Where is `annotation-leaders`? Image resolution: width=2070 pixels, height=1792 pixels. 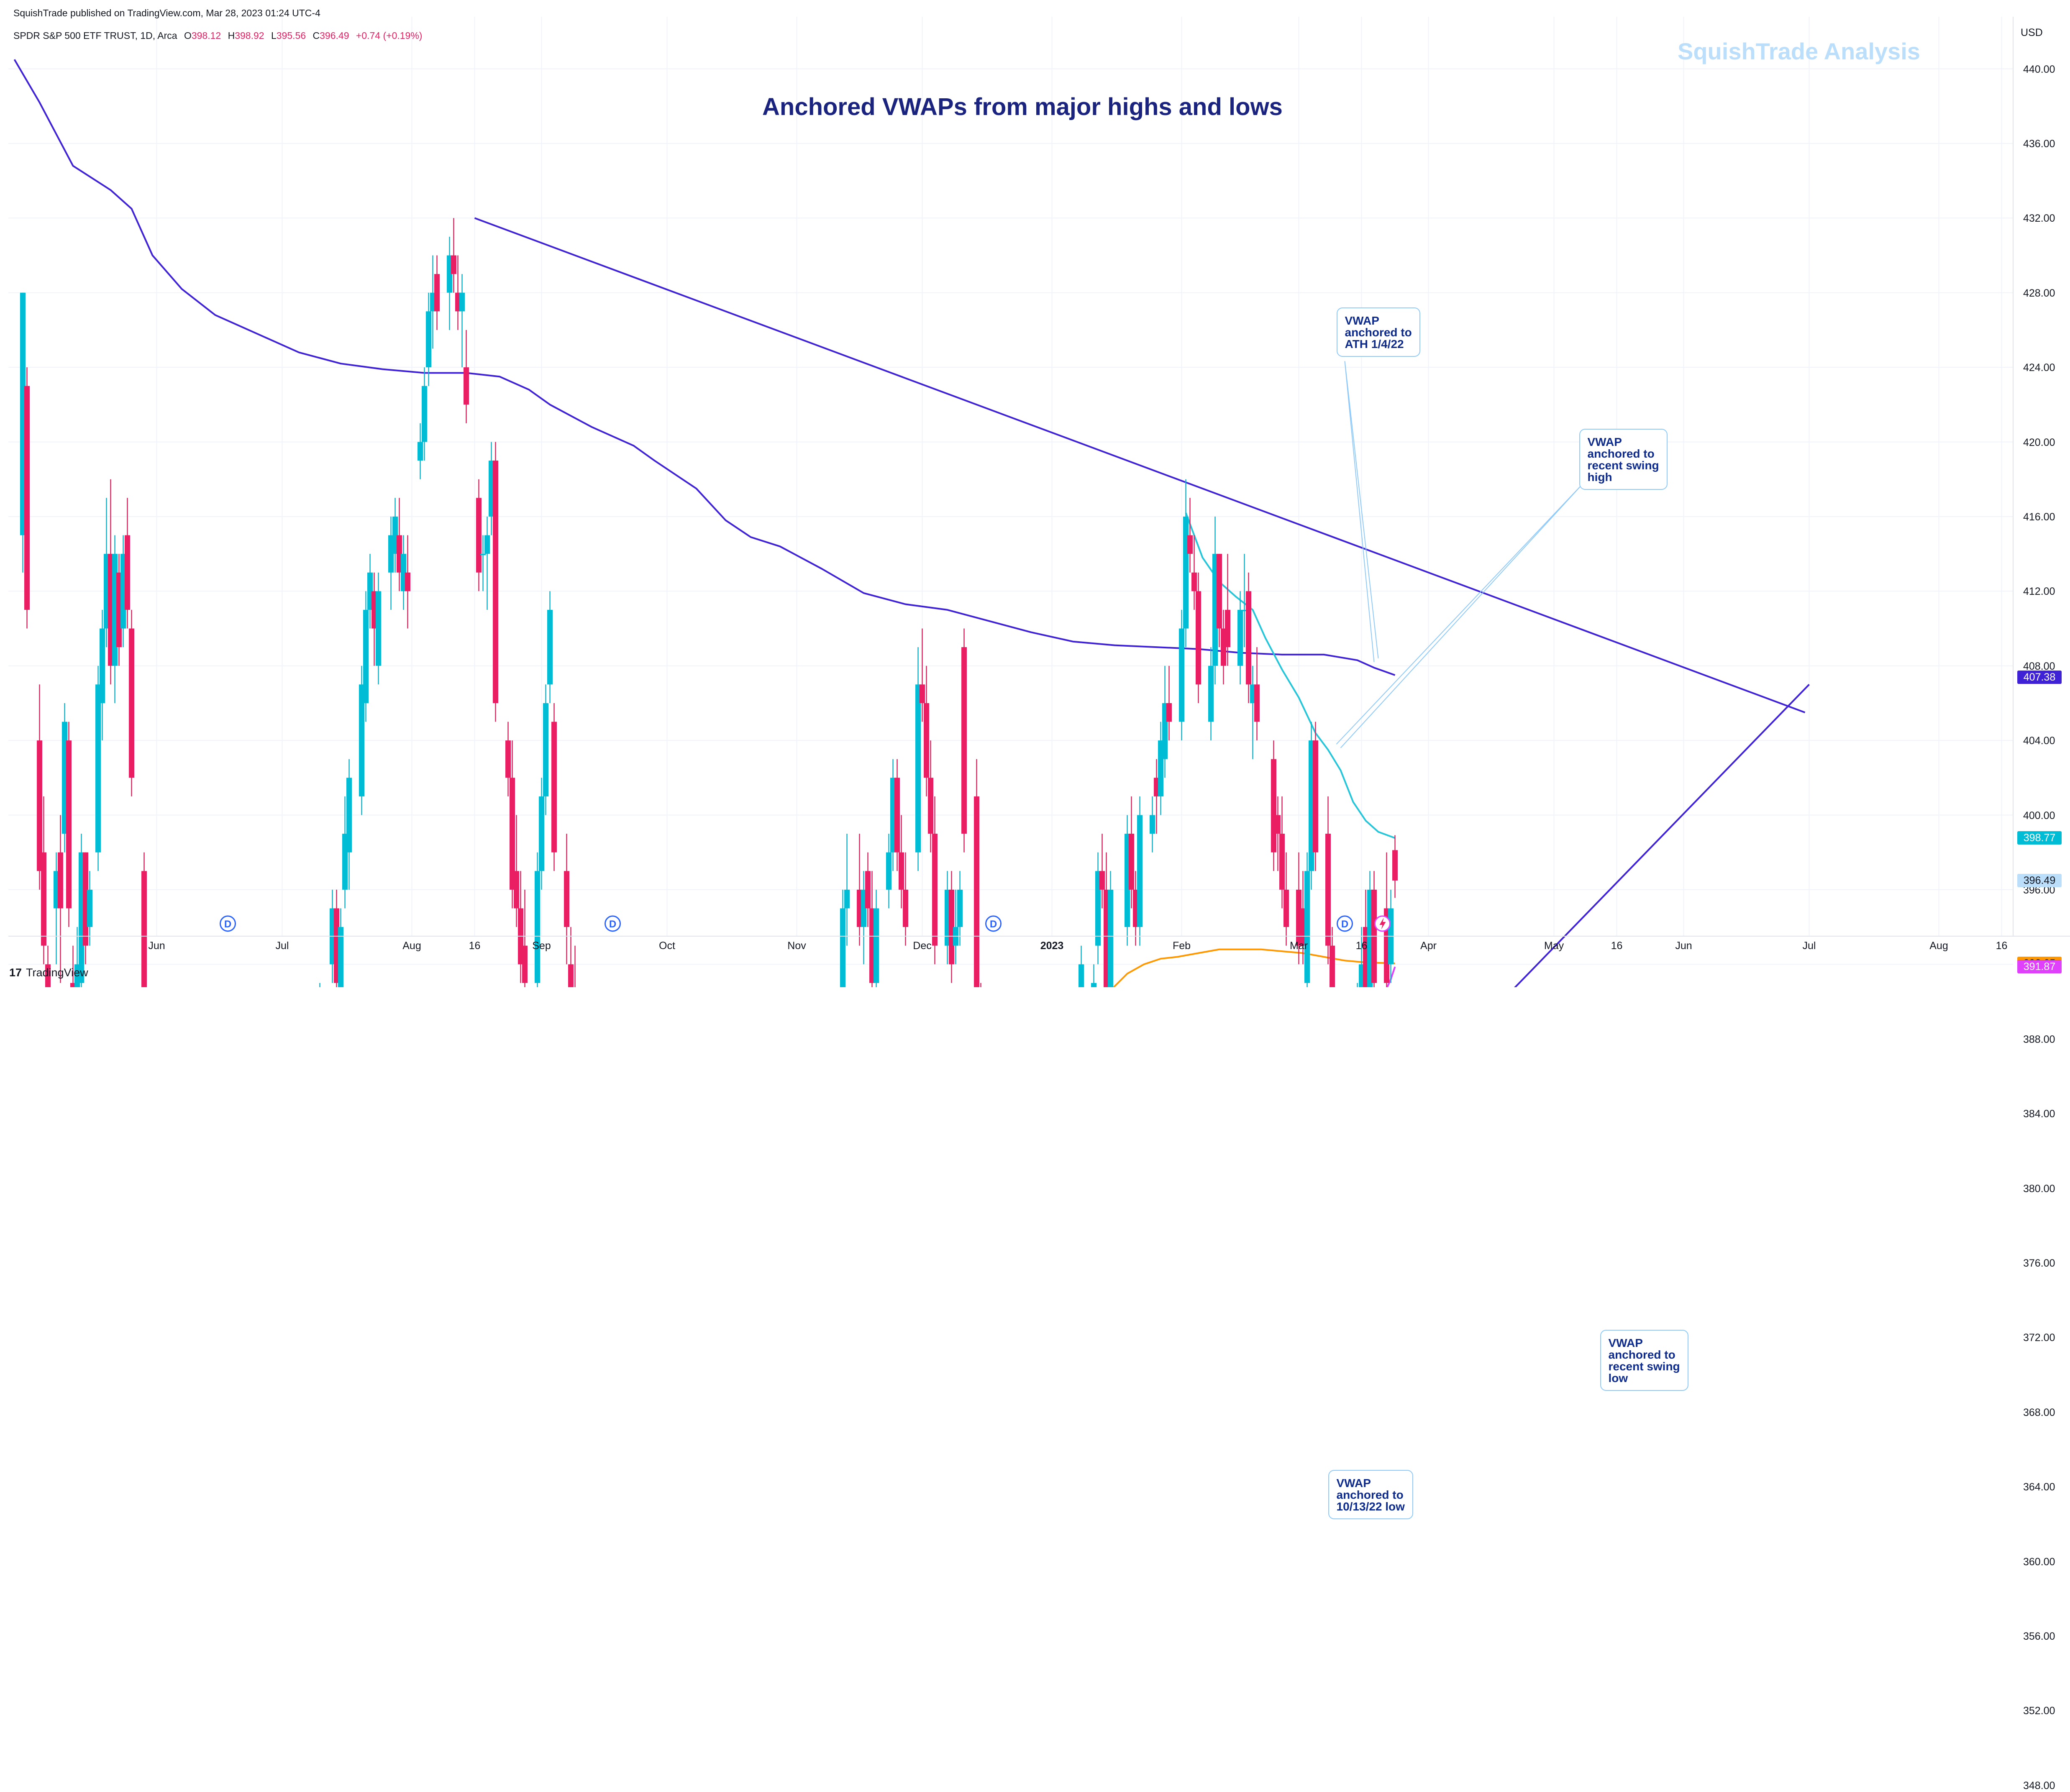
annotation-leaders is located at coordinates (1460, 554).